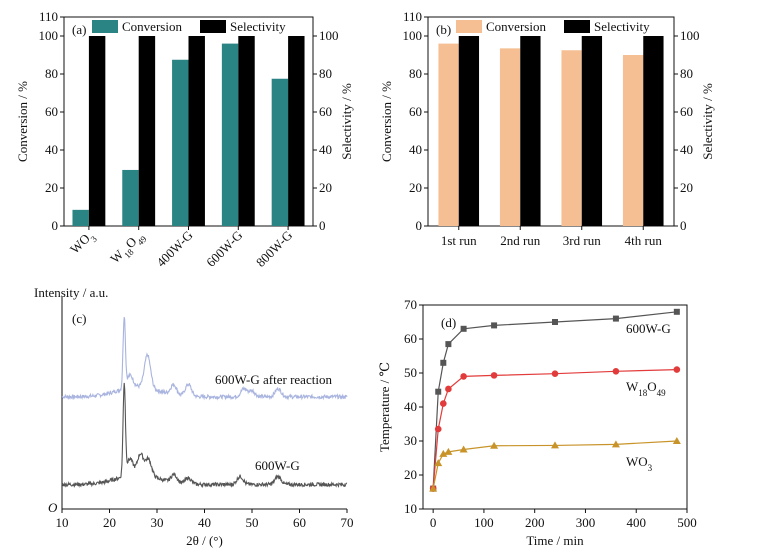  Describe the element at coordinates (71, 292) in the screenshot. I see `y-axis-title: Intensity / a.u.` at that location.